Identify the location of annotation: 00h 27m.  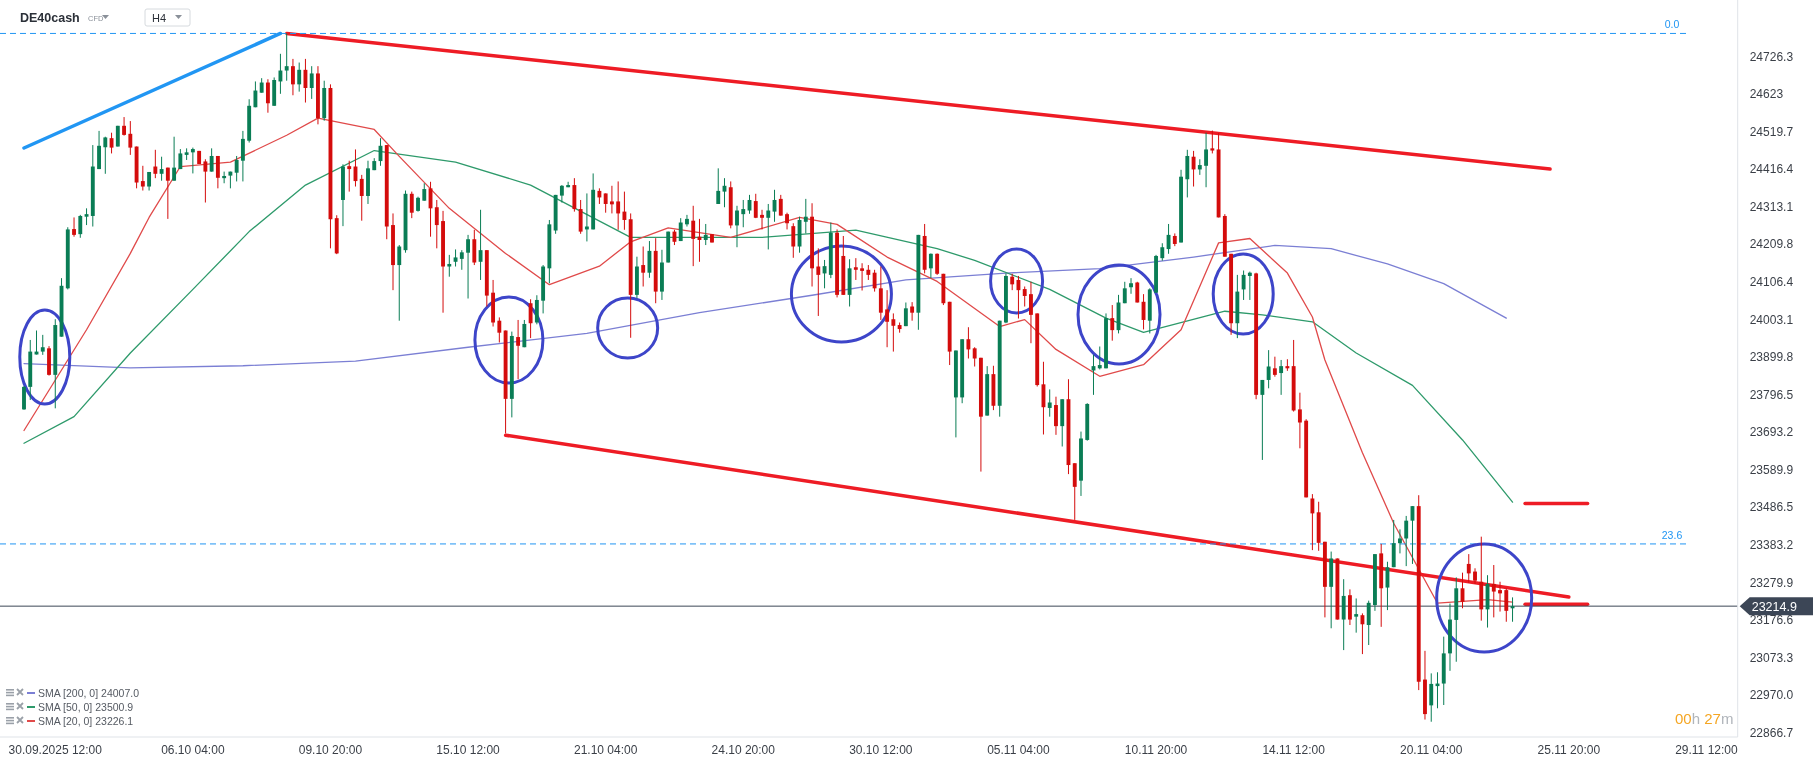
(1704, 718).